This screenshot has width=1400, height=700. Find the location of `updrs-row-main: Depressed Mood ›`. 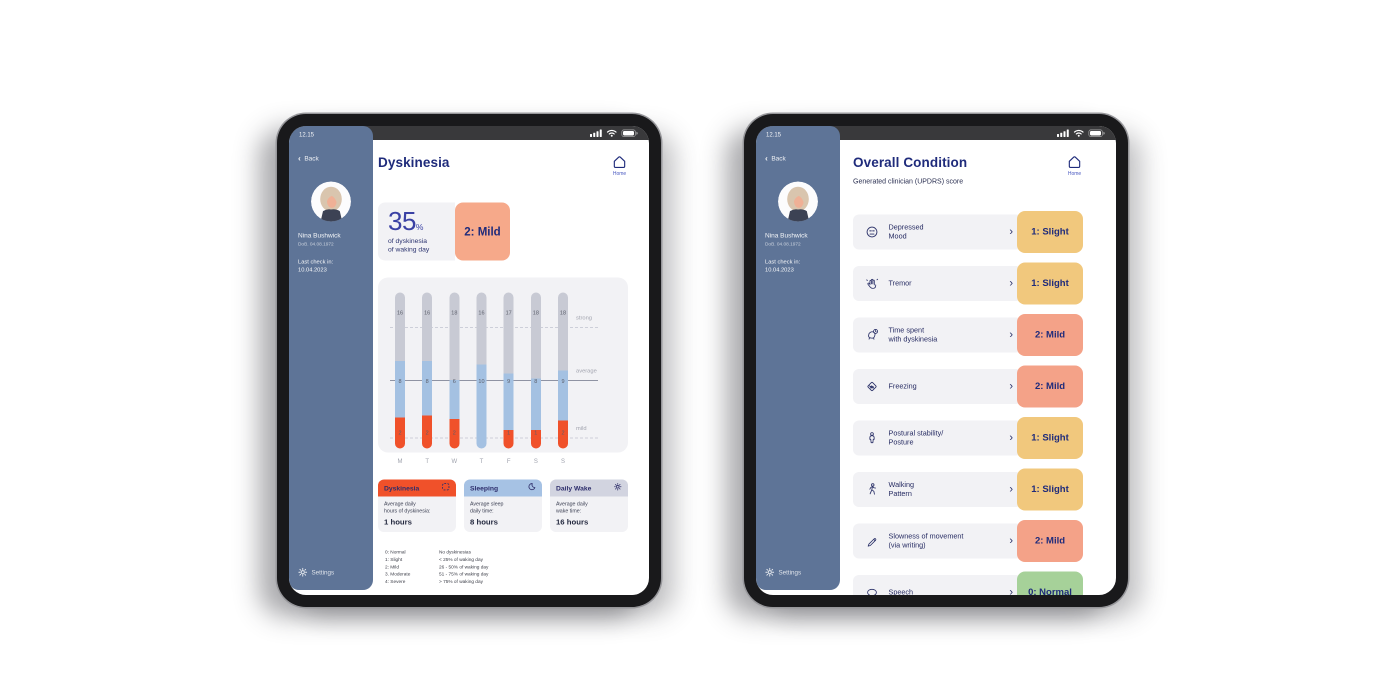

updrs-row-main: Depressed Mood › is located at coordinates (937, 232).